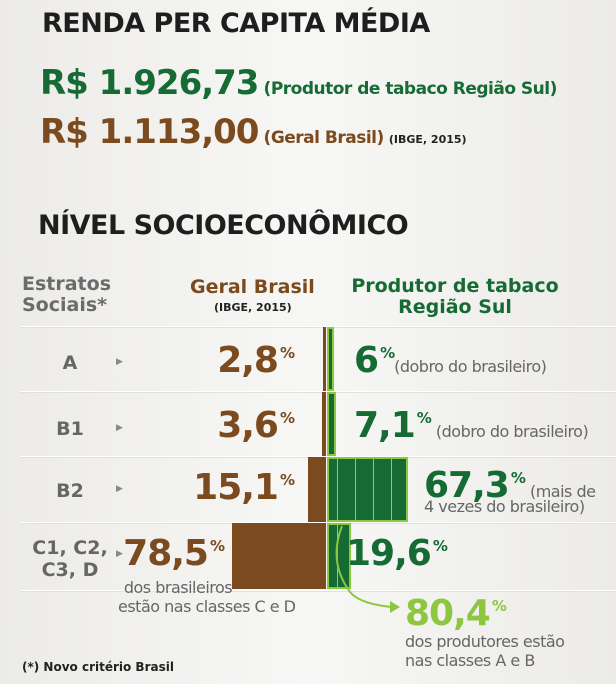  I want to click on renda-title: RENDA PER CAPITA MÉDIA, so click(236, 23).